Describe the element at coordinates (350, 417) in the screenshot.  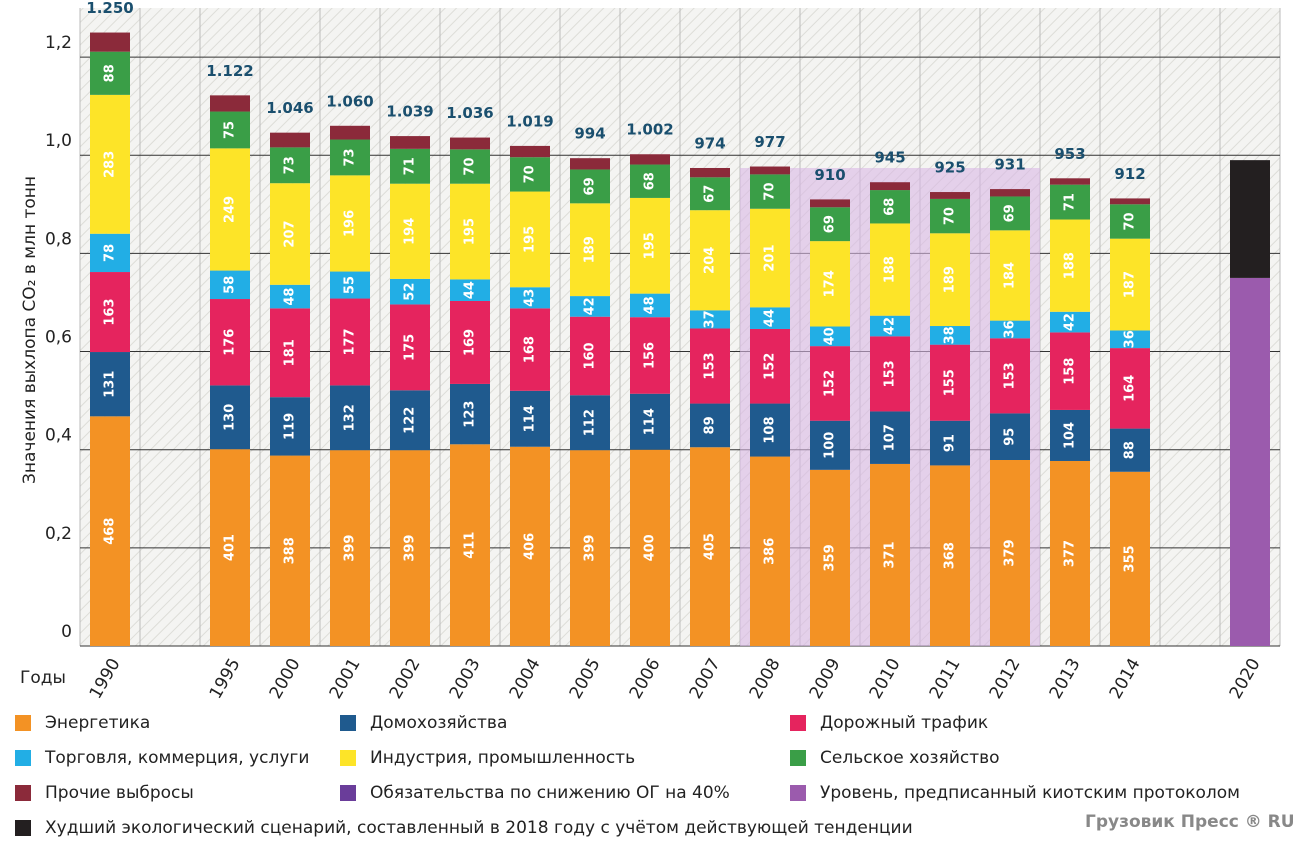
I see `segment-label: 132` at that location.